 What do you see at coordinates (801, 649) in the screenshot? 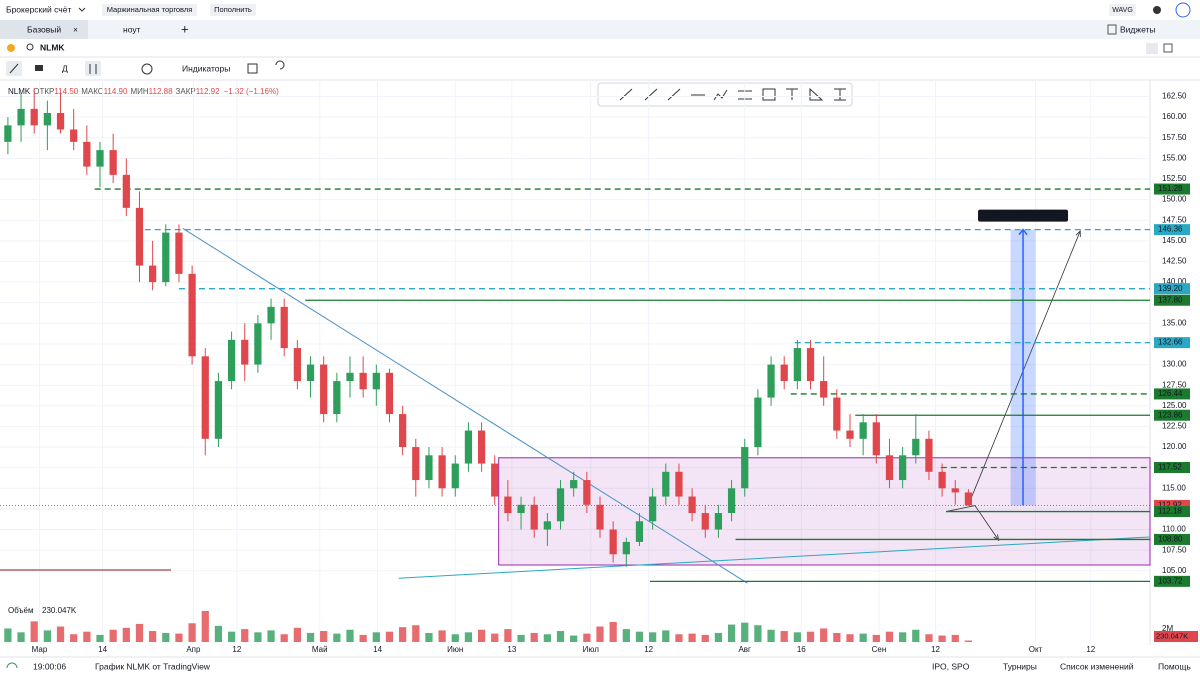
I see `x-tick-label: 16` at bounding box center [801, 649].